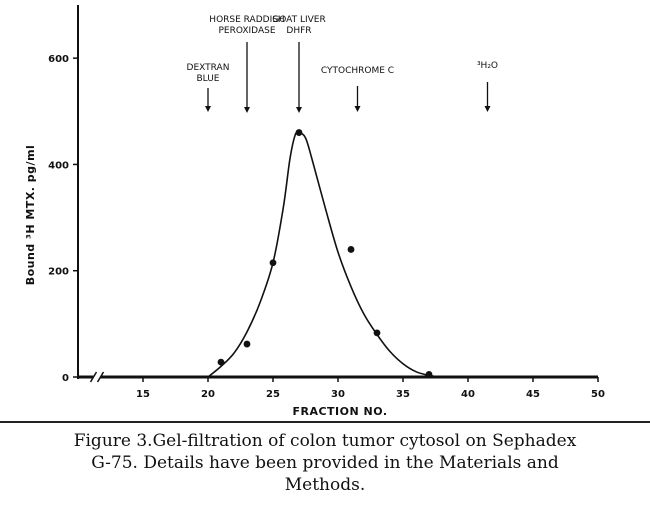  What do you see at coordinates (325, 422) in the screenshot?
I see `caption-divider` at bounding box center [325, 422].